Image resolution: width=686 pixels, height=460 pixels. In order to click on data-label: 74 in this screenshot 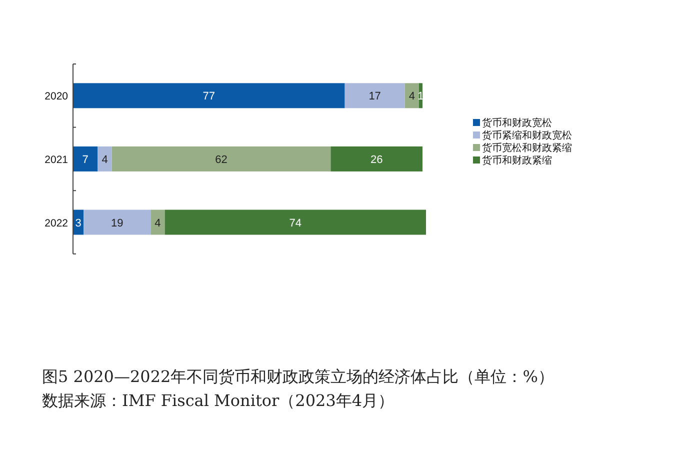, I will do `click(295, 223)`.